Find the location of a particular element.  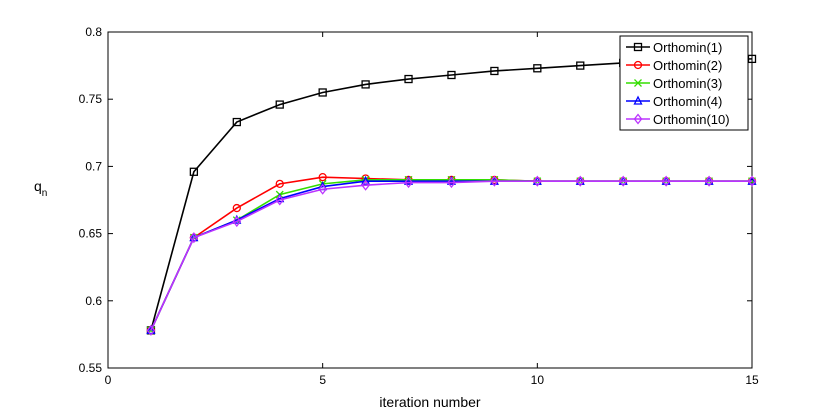

legend-item: Orthomin(10) is located at coordinates (678, 119).